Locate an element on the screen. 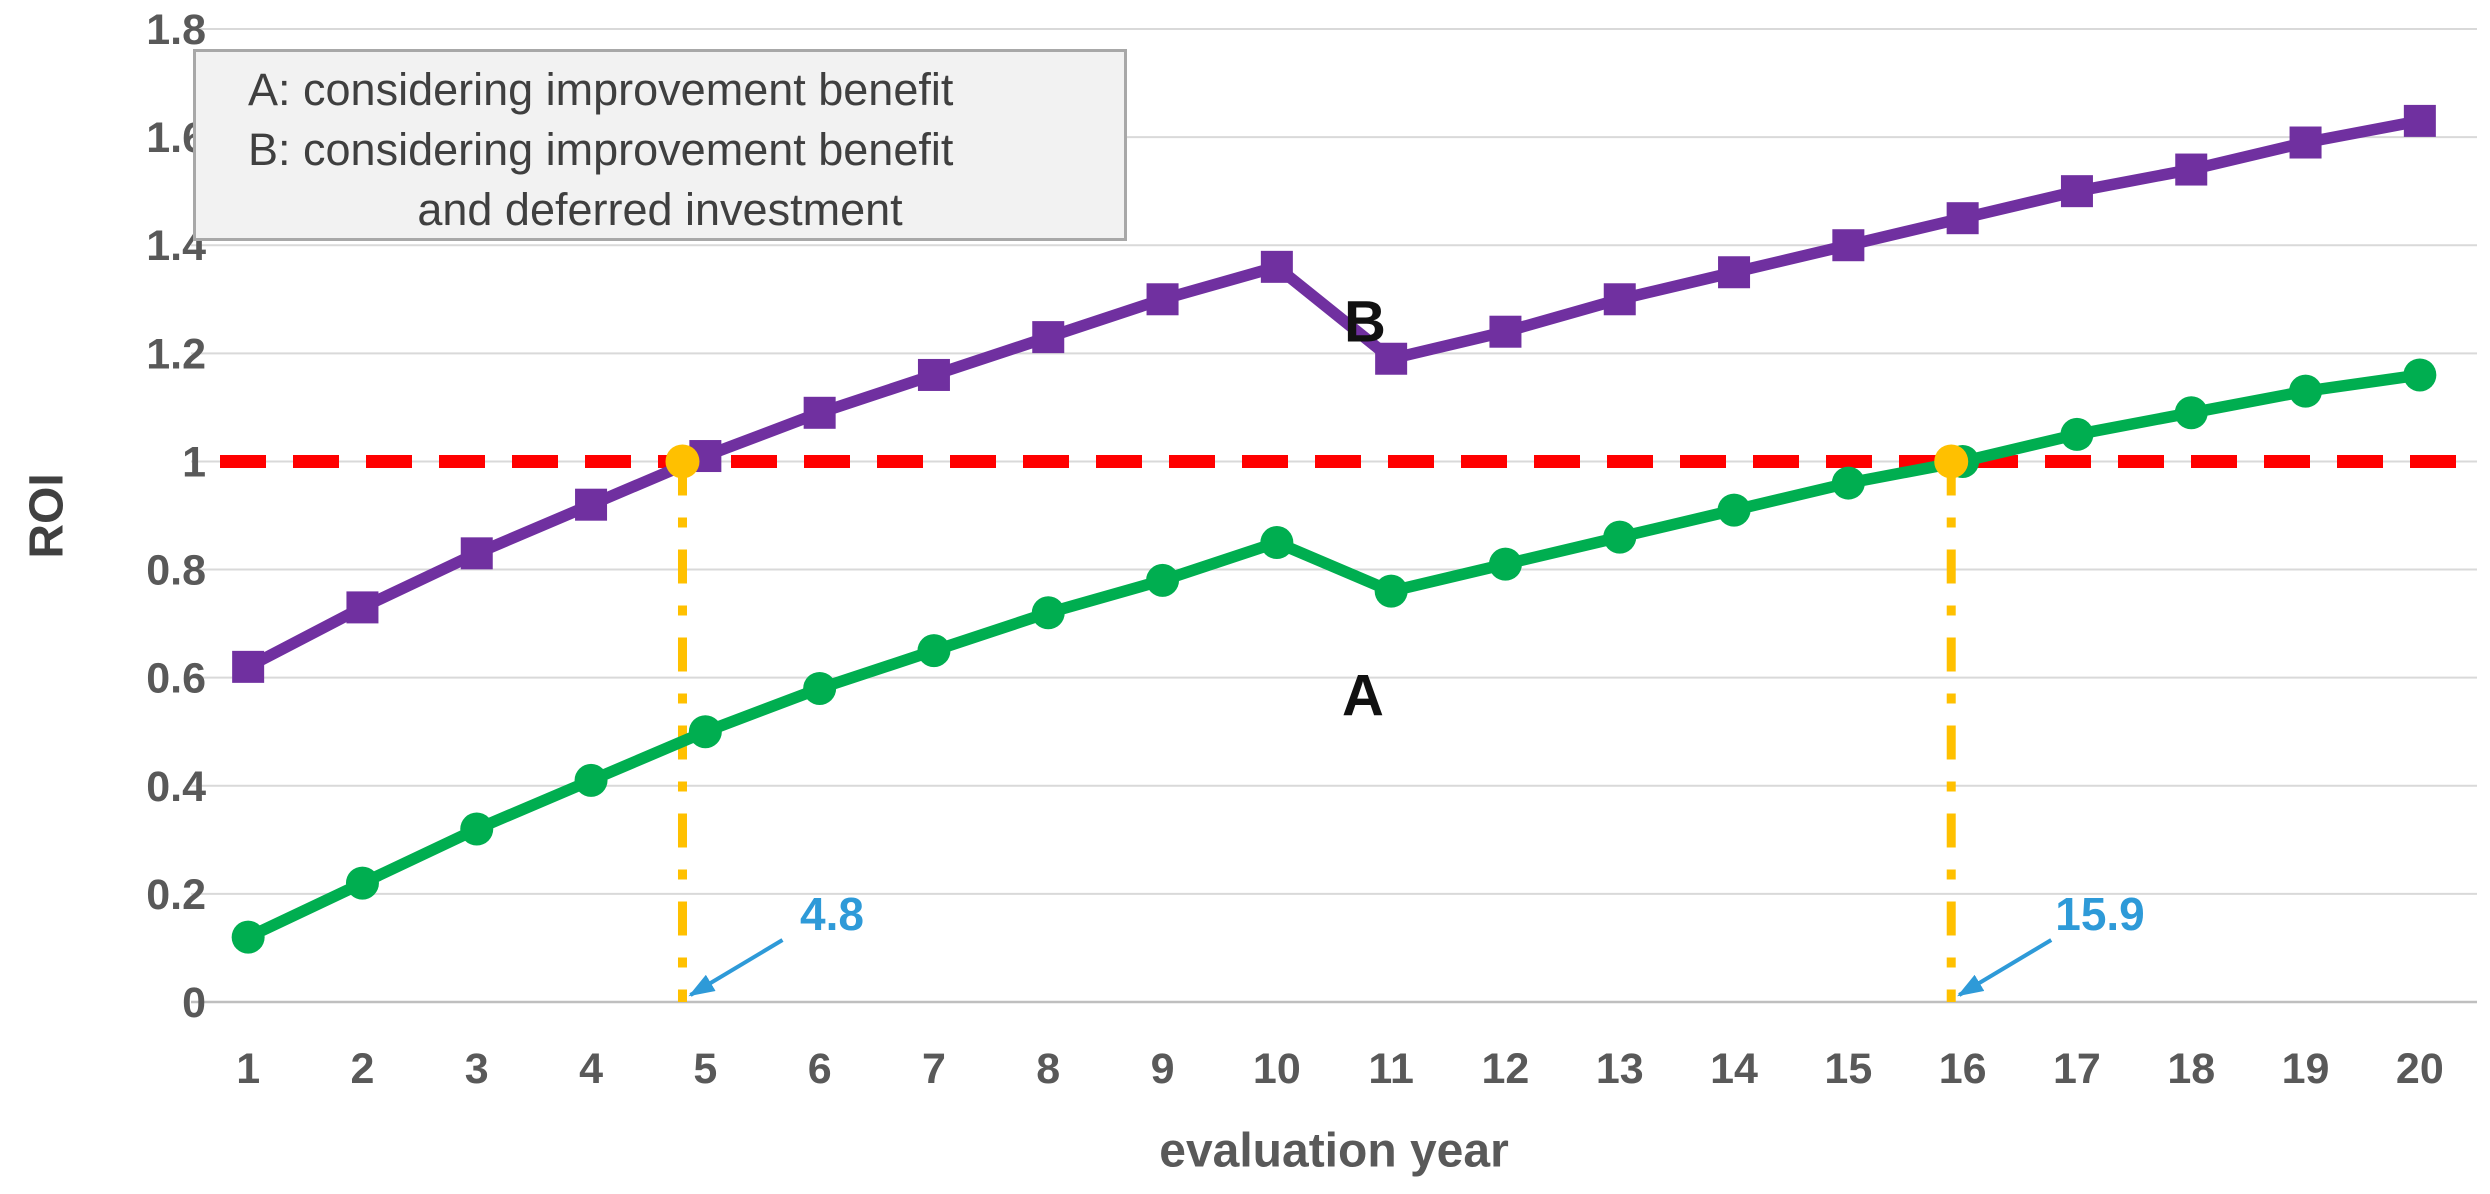 The height and width of the screenshot is (1194, 2490). breakeven-annotation-15-9: 15.9 is located at coordinates (2100, 914).